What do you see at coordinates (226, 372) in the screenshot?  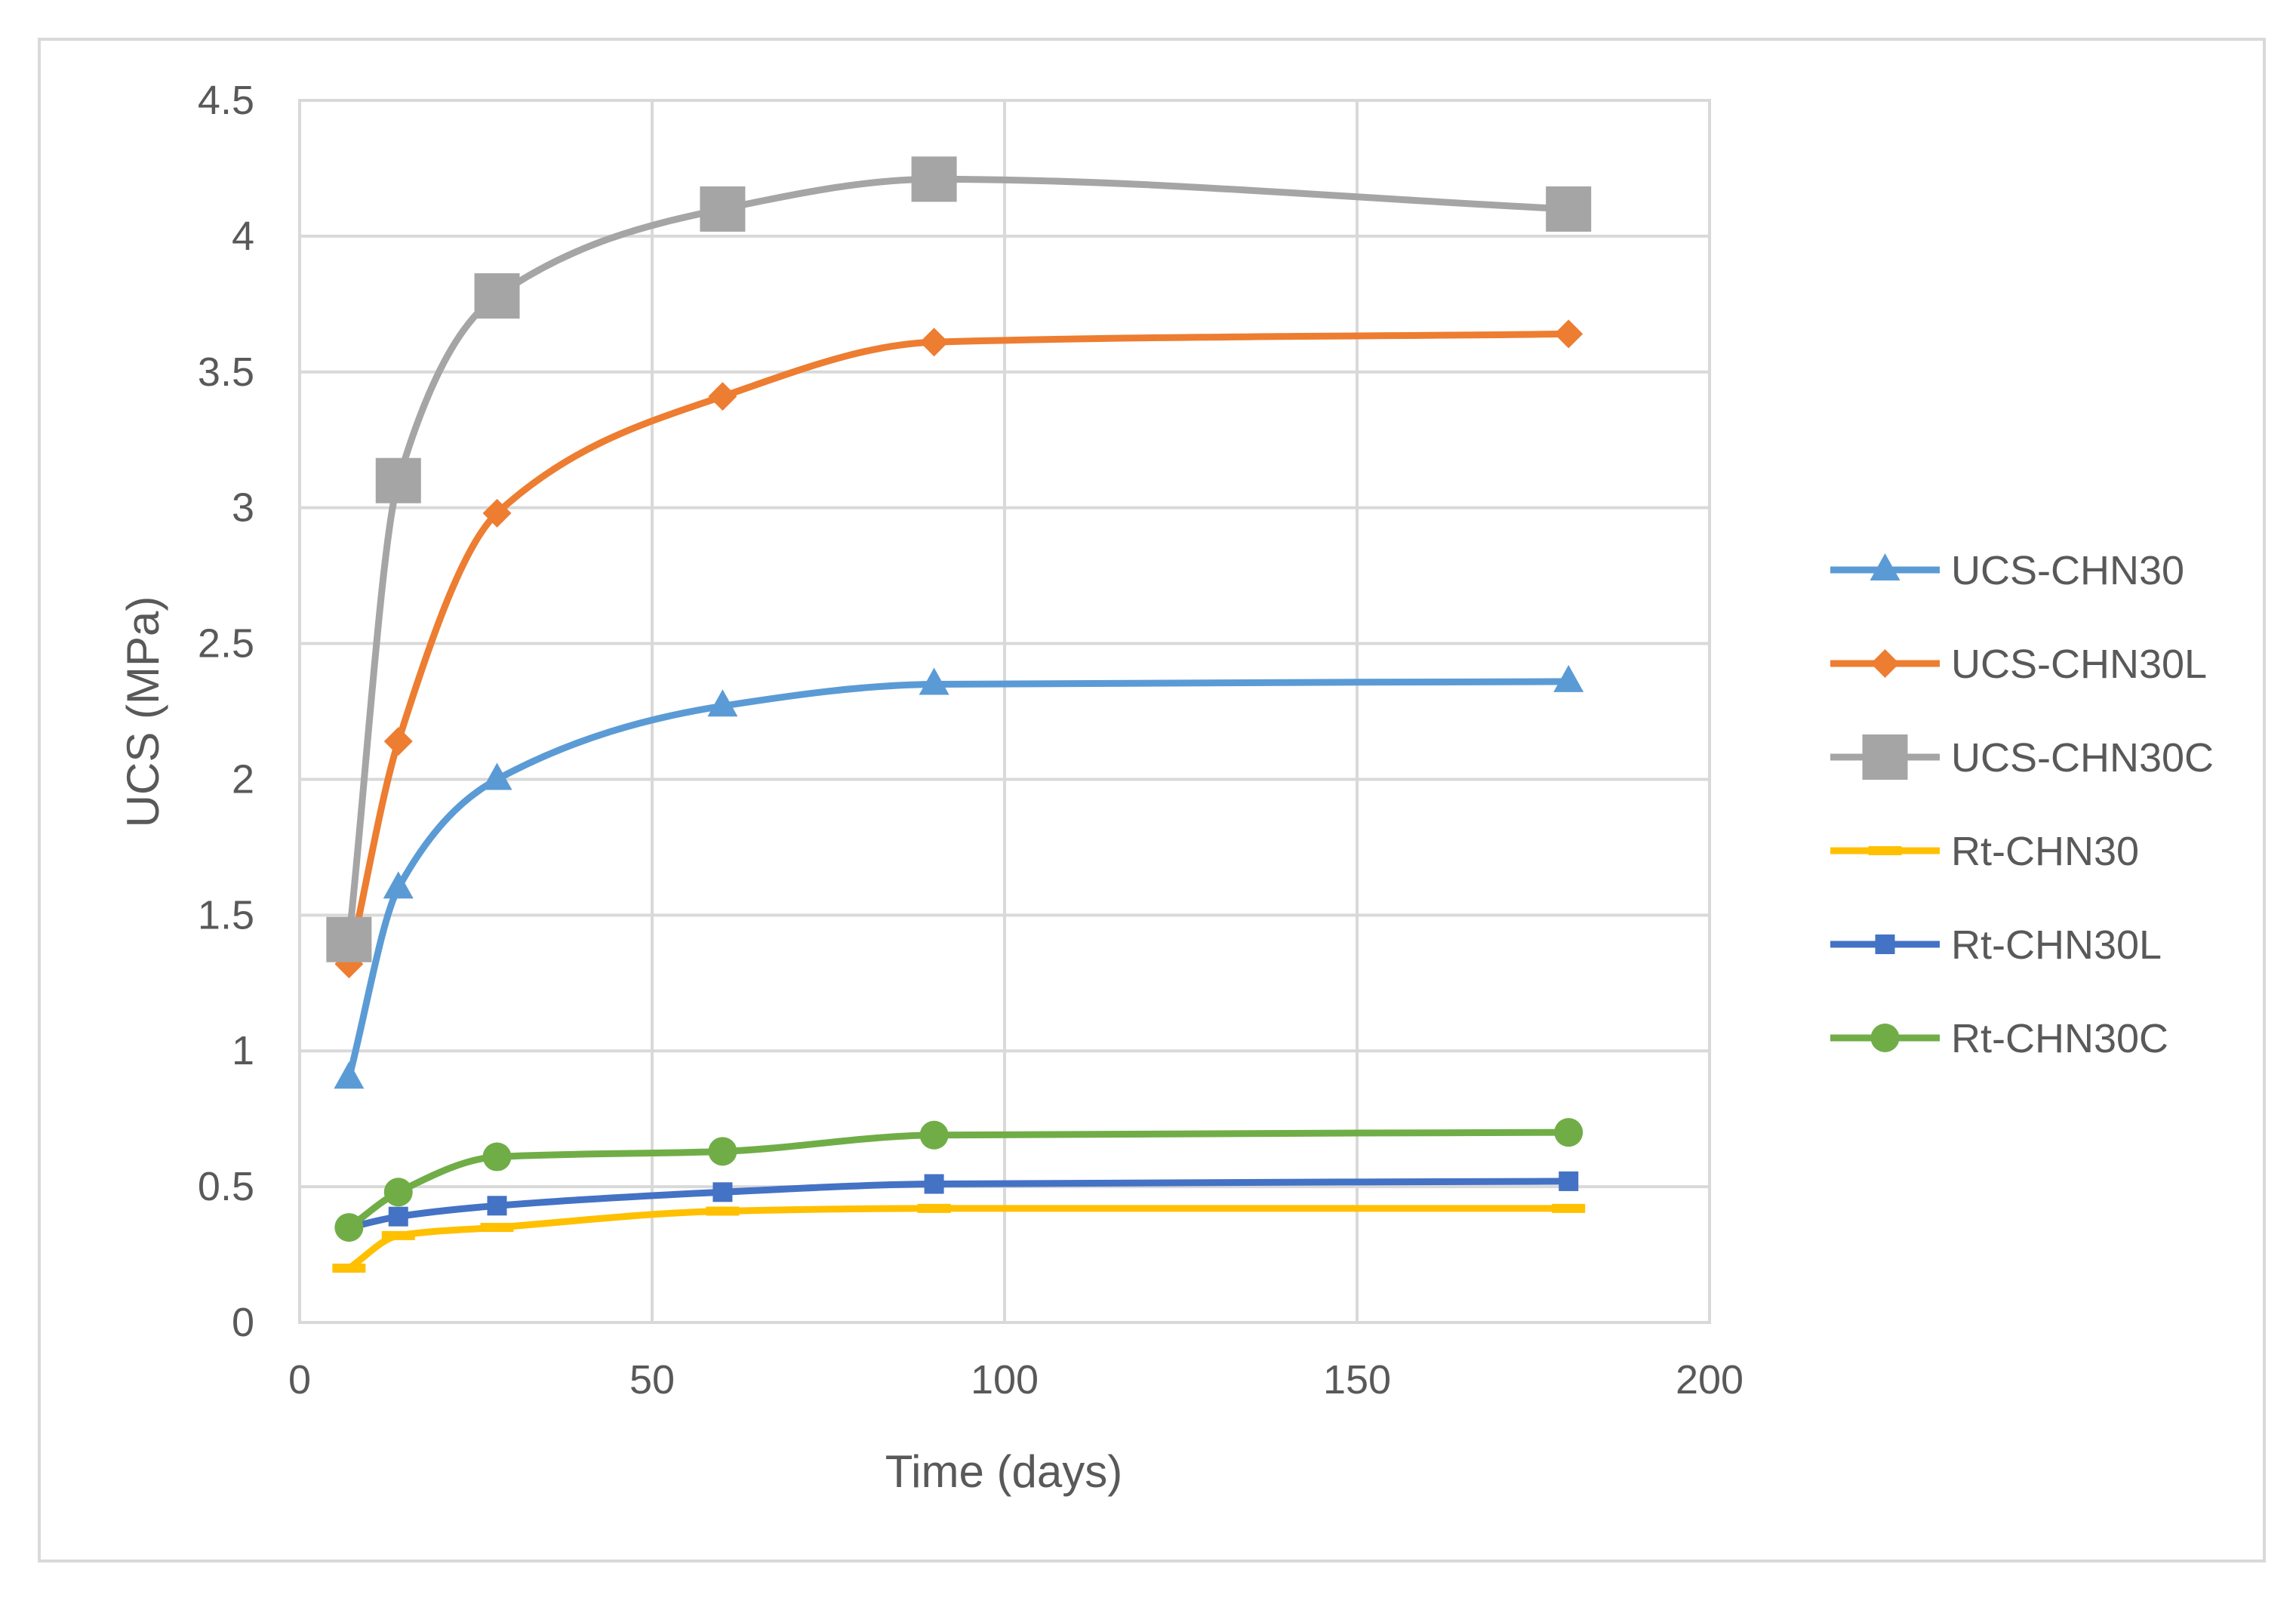 I see `y-tick-label: 3.5` at bounding box center [226, 372].